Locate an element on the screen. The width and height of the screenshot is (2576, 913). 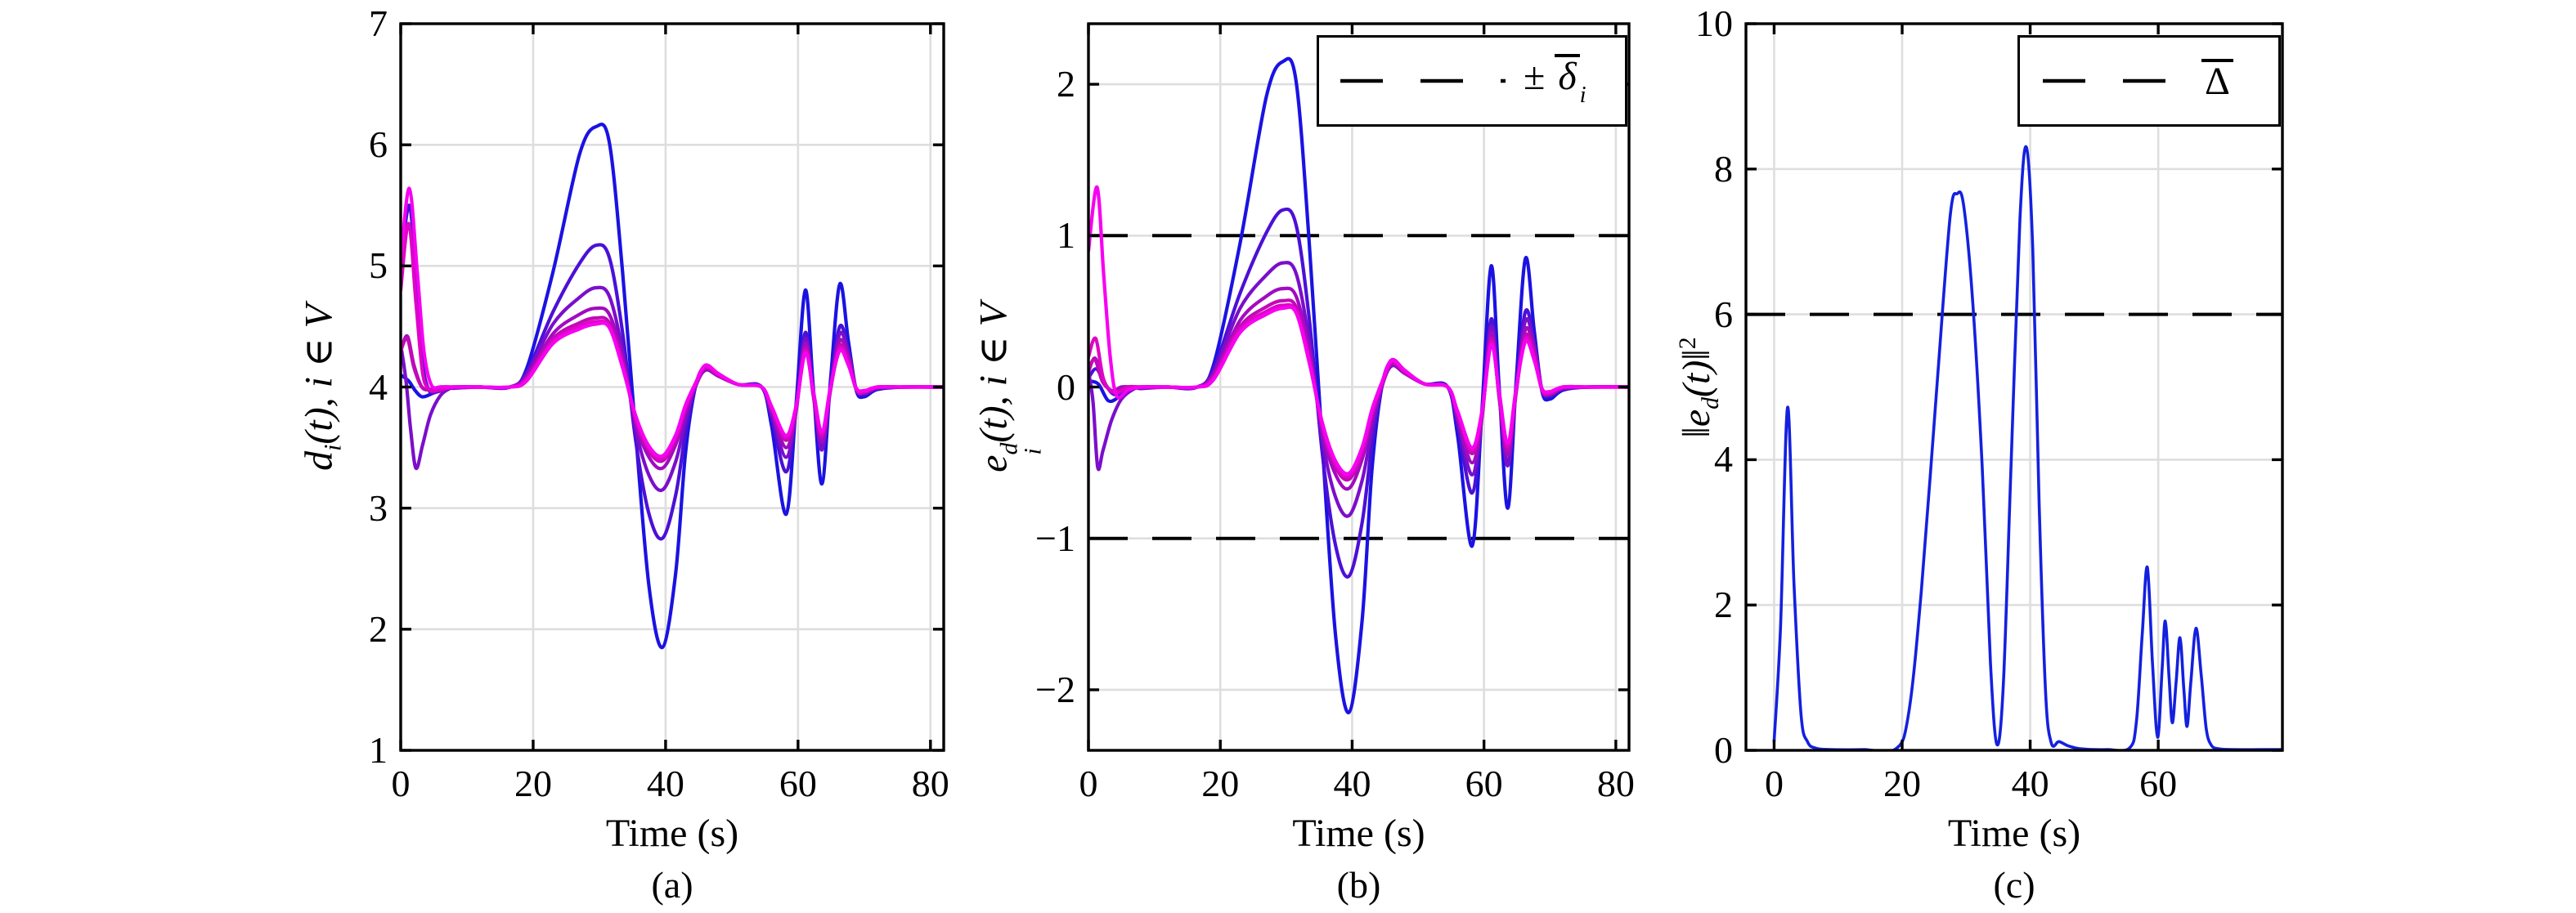
ylabel-b-base: e is located at coordinates (994, 463).